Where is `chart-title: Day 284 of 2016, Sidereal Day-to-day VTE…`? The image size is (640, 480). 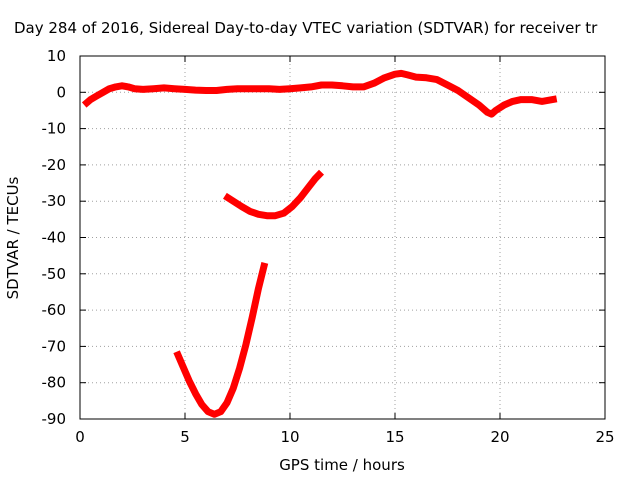 chart-title: Day 284 of 2016, Sidereal Day-to-day VTE… is located at coordinates (306, 28).